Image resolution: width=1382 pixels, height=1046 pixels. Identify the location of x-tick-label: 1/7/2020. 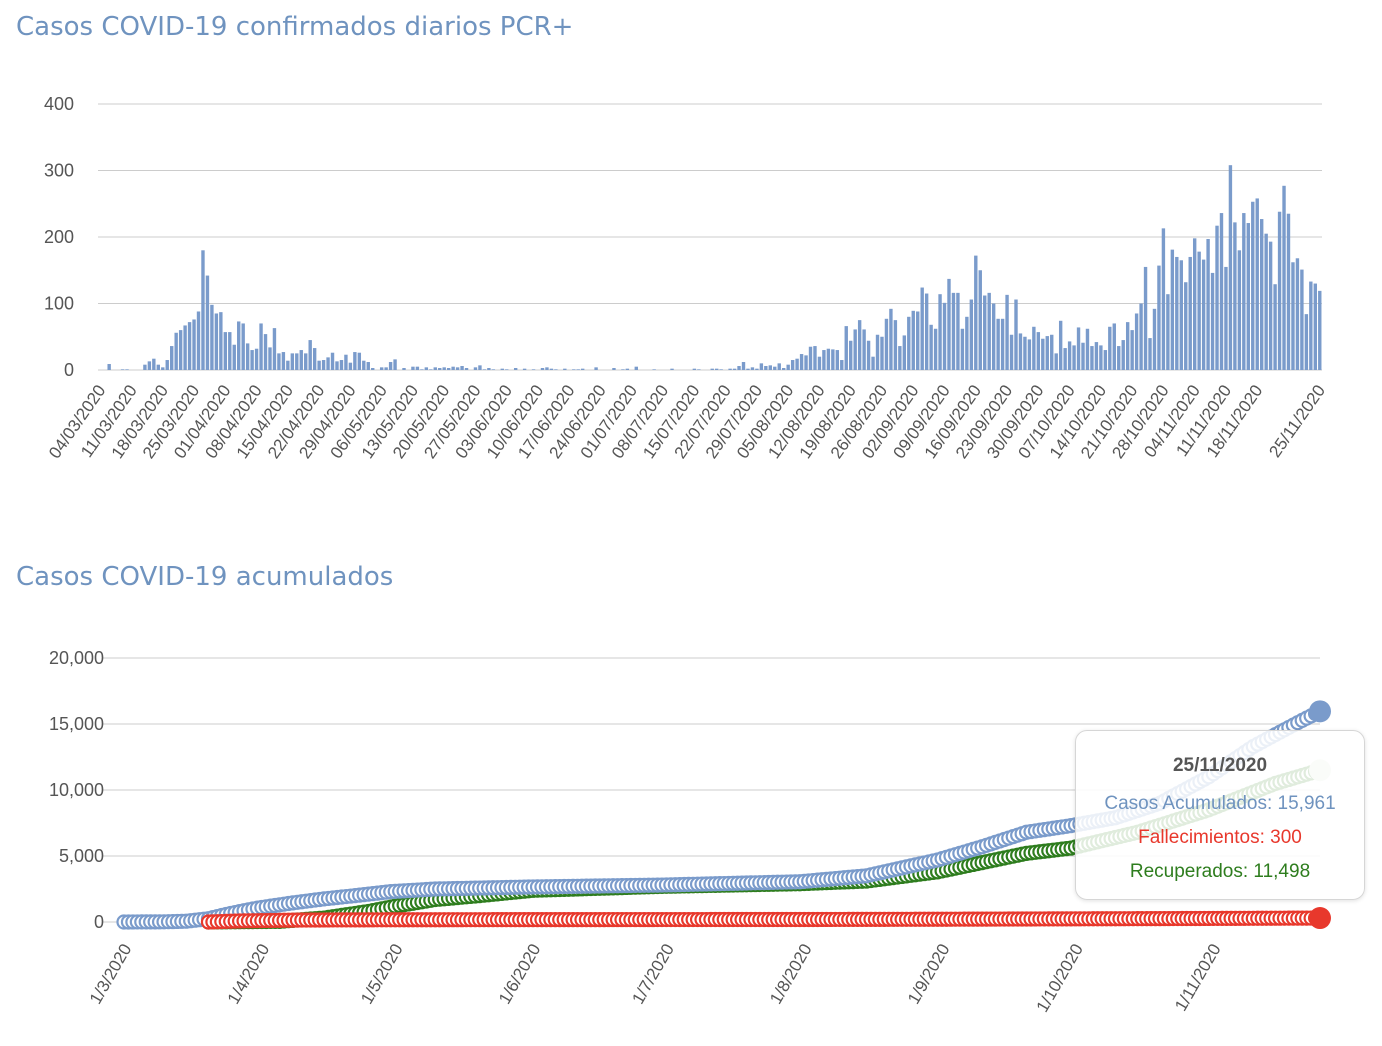
(653, 974).